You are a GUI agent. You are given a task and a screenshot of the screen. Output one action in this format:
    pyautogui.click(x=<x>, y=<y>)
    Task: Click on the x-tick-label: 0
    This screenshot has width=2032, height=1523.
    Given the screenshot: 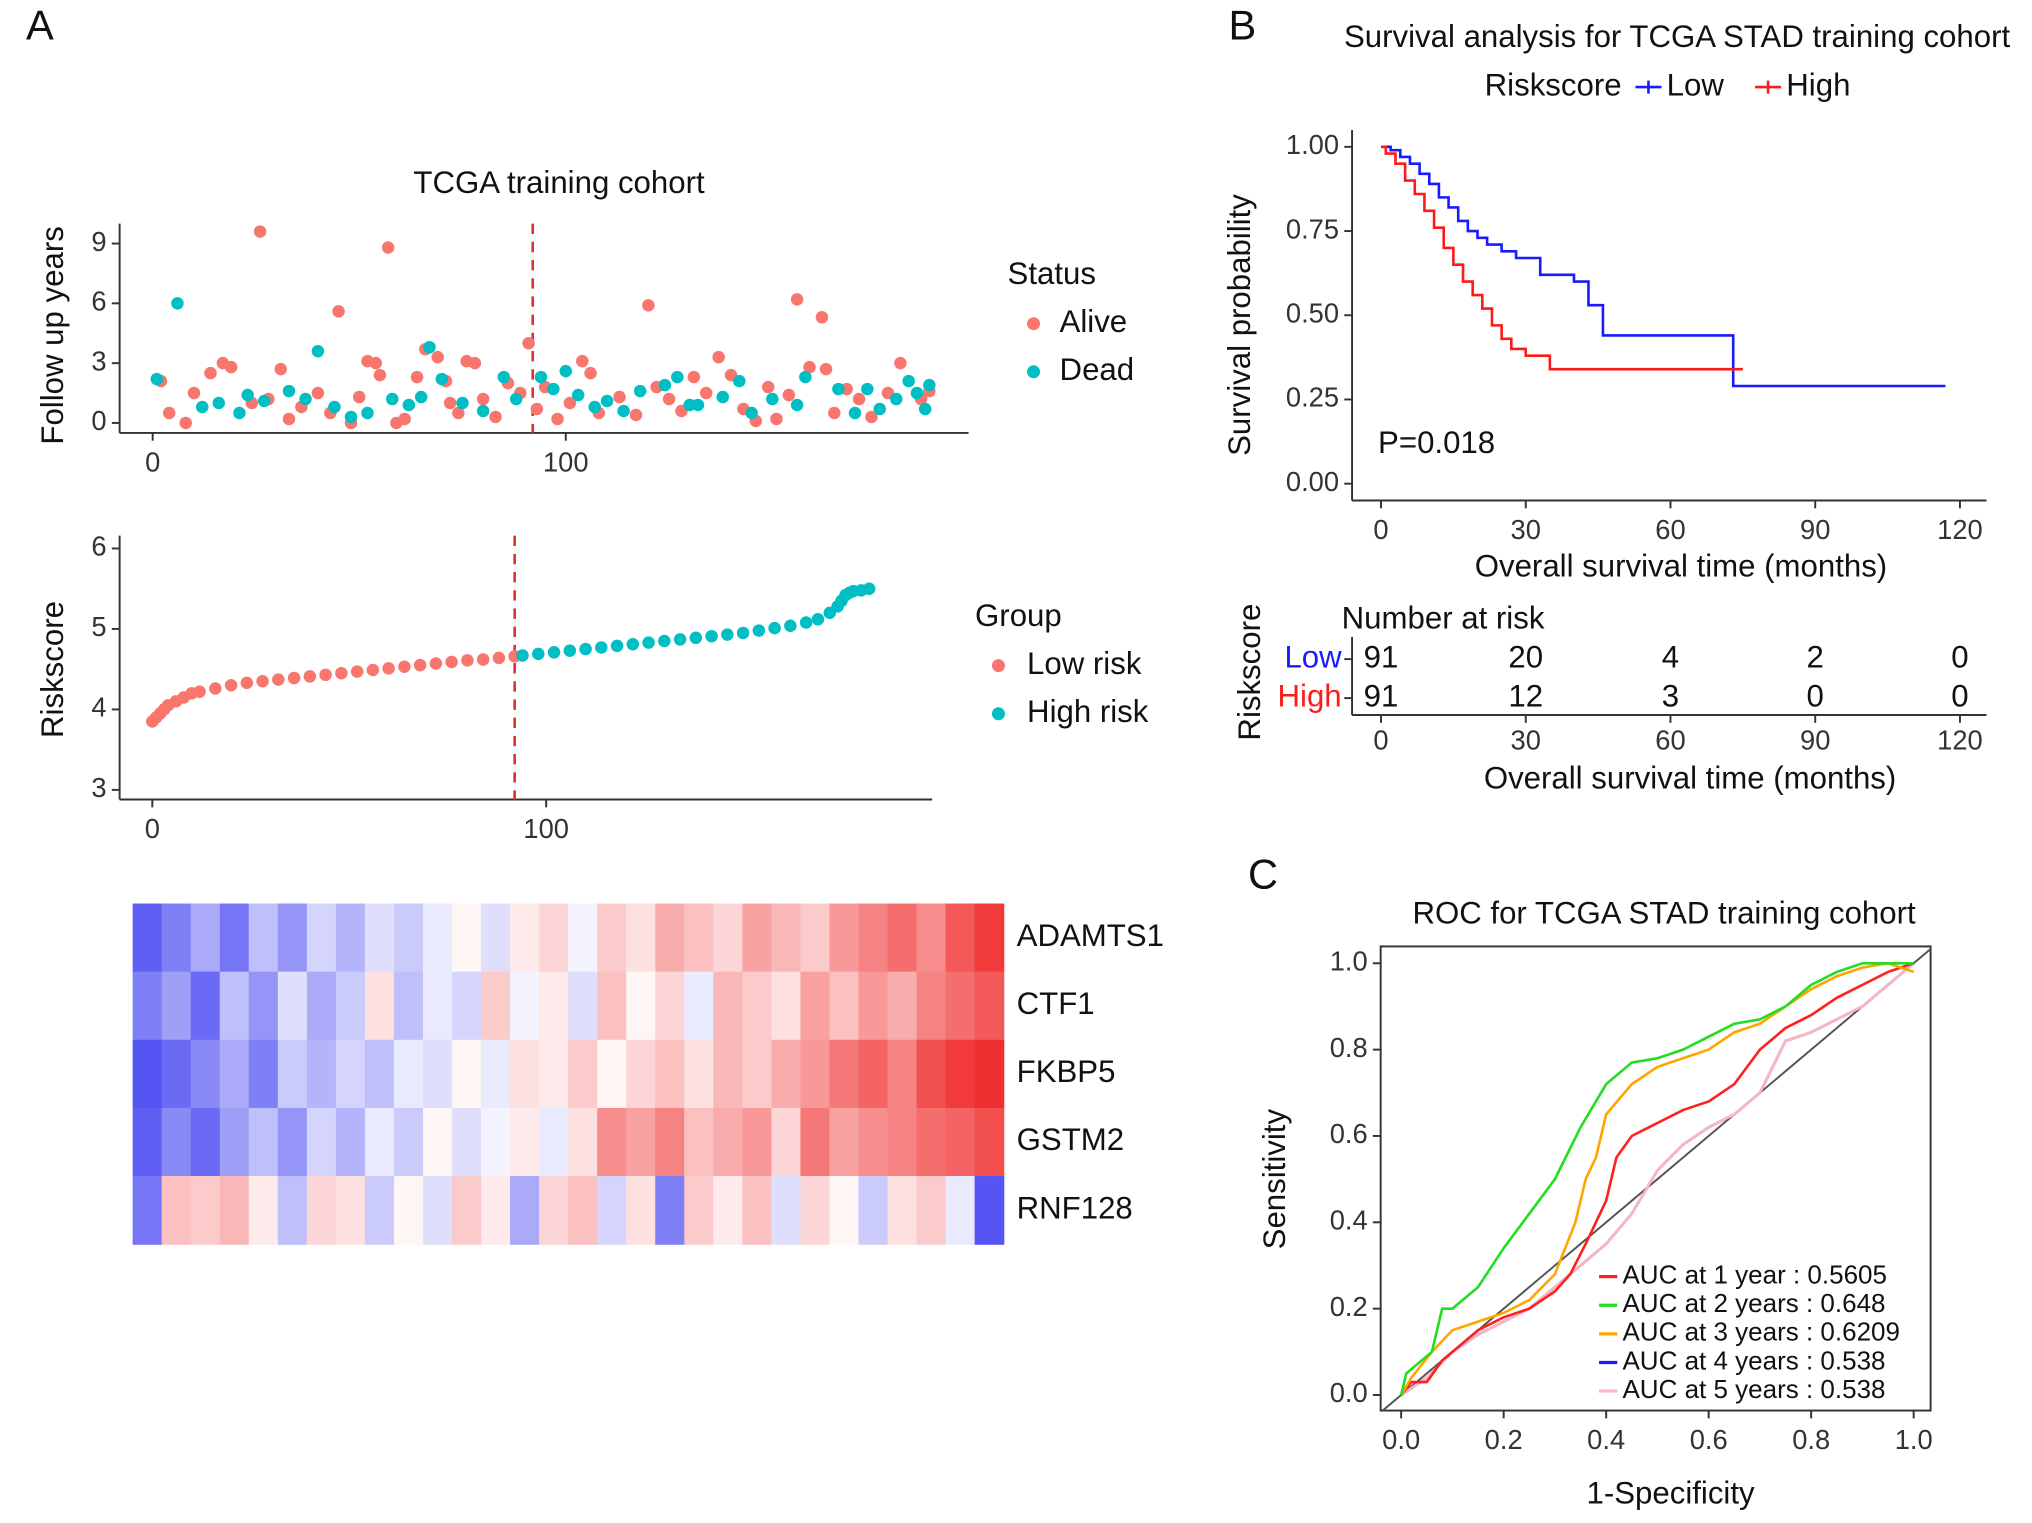 What is the action you would take?
    pyautogui.click(x=152, y=461)
    